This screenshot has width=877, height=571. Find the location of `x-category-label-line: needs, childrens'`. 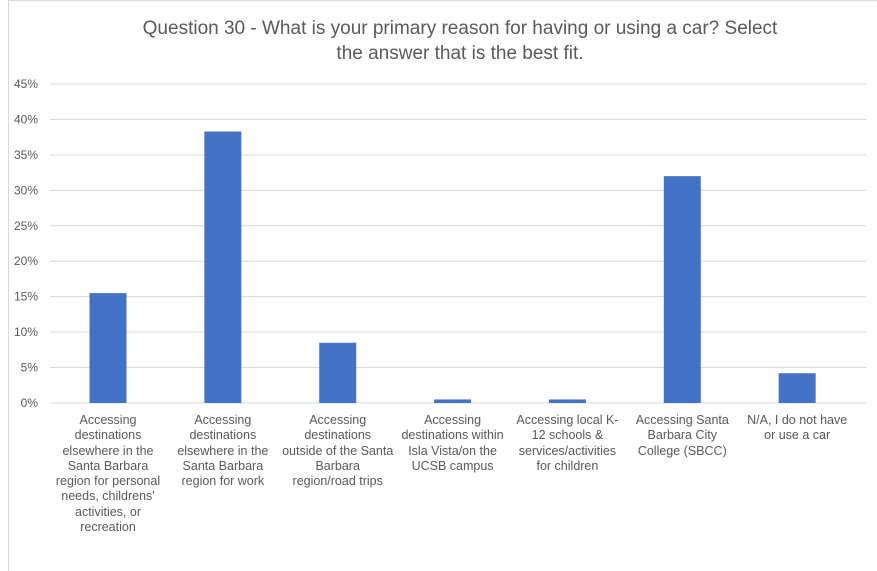

x-category-label-line: needs, childrens' is located at coordinates (108, 496).